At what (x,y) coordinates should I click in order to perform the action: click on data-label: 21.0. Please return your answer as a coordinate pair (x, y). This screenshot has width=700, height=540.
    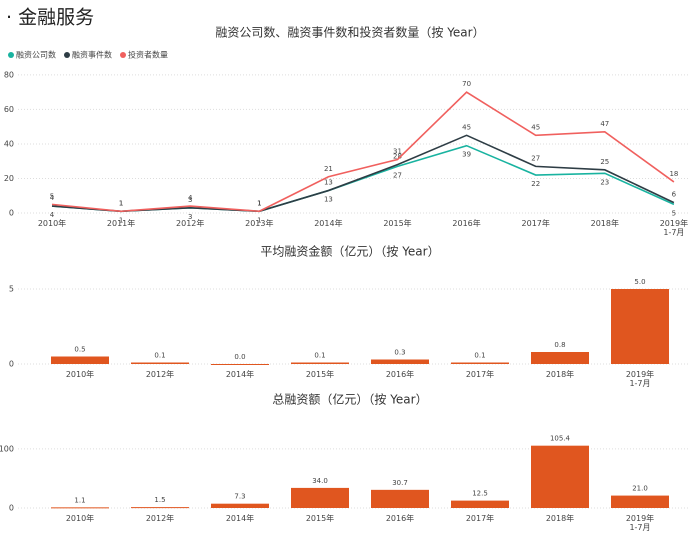
    Looking at the image, I should click on (640, 489).